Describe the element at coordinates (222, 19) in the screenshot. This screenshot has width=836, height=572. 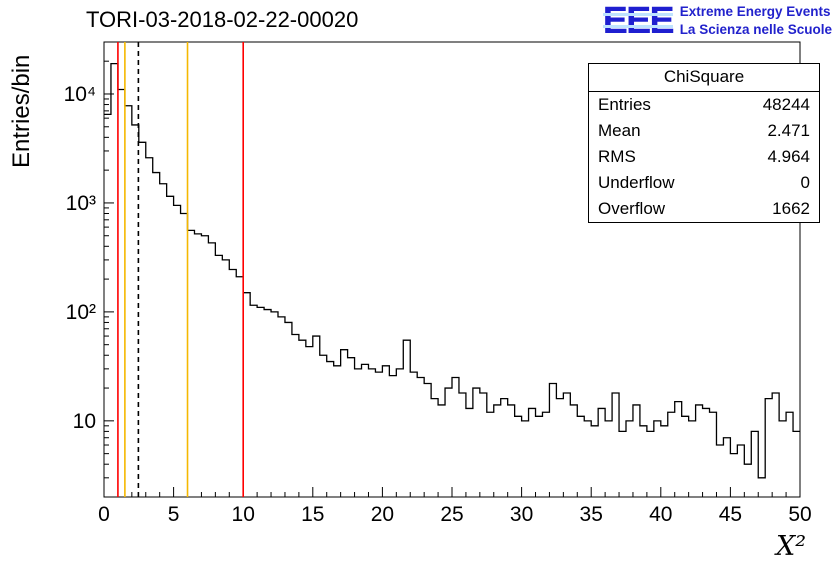
I see `plot-title: TORI-03-2018-02-22-00020` at that location.